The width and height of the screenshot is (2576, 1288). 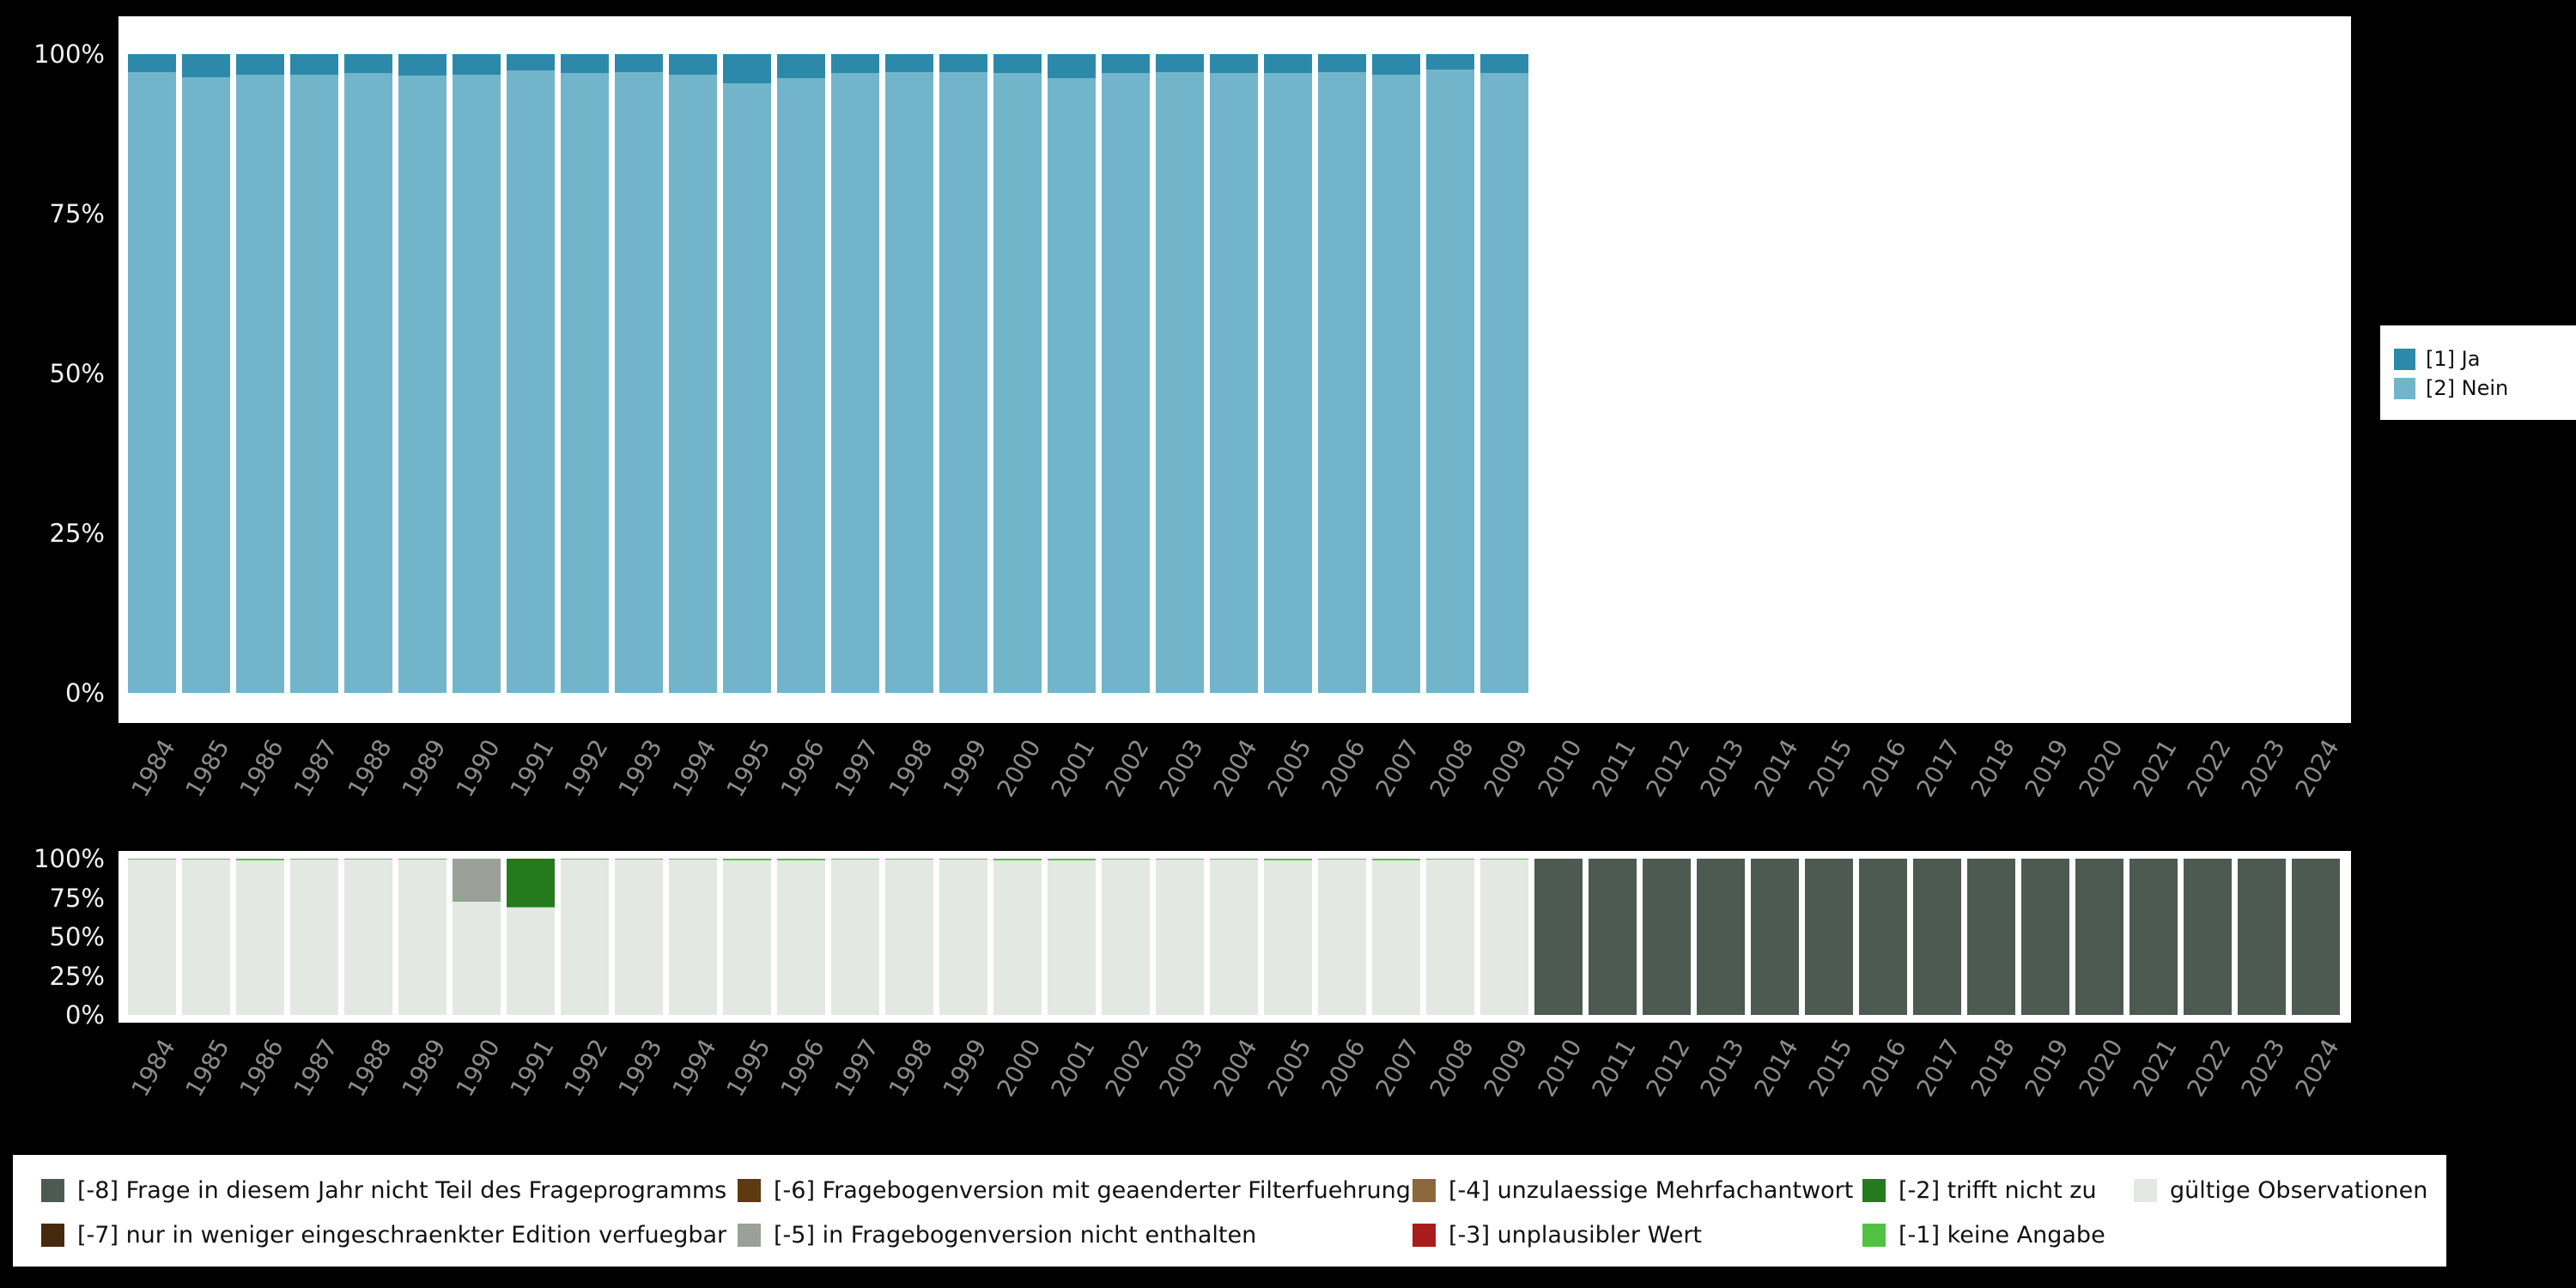 I want to click on y-tick-label: 50%, so click(x=77, y=936).